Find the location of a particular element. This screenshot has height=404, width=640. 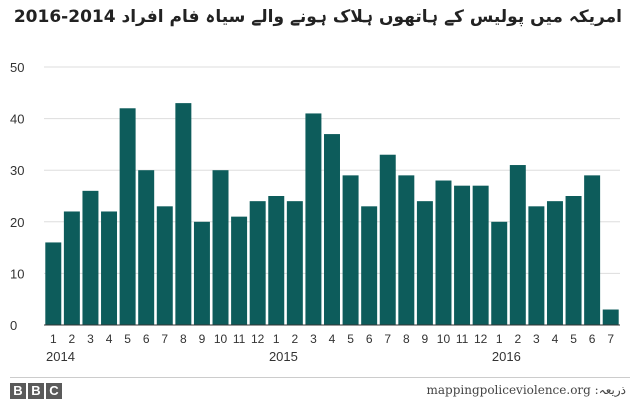

year-label: 2015 is located at coordinates (283, 356).